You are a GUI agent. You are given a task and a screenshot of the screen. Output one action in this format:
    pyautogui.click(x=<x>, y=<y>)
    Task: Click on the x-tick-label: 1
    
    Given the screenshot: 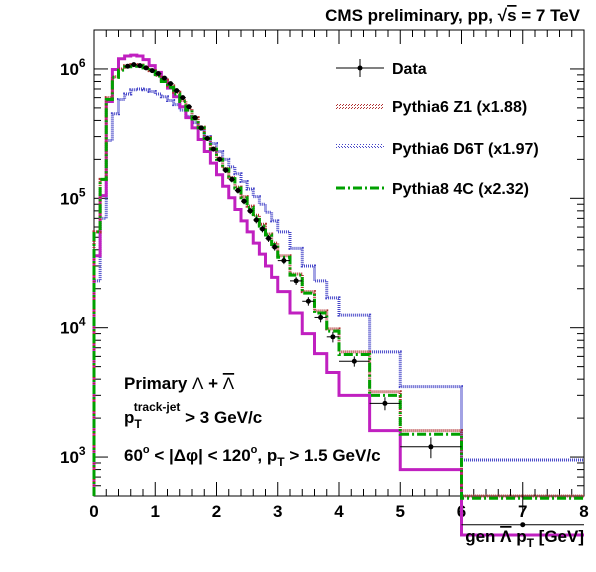 What is the action you would take?
    pyautogui.click(x=155, y=511)
    